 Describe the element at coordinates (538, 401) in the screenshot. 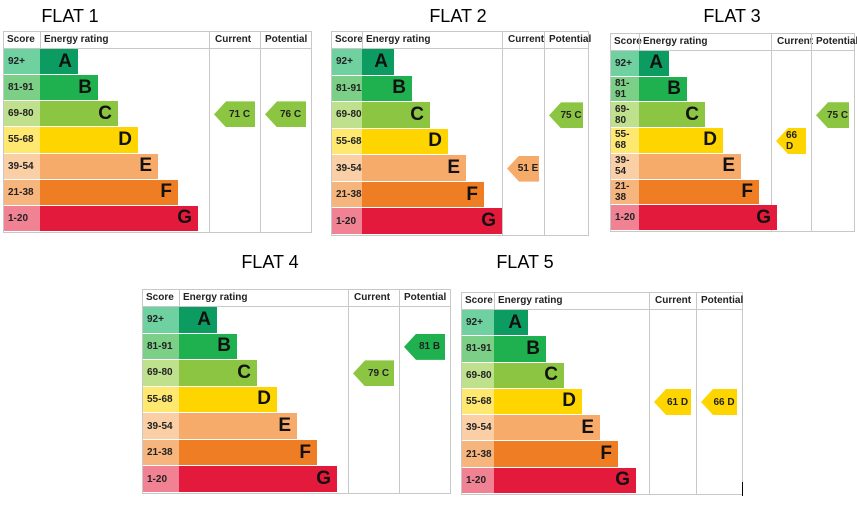

I see `band-bar-d: D` at that location.